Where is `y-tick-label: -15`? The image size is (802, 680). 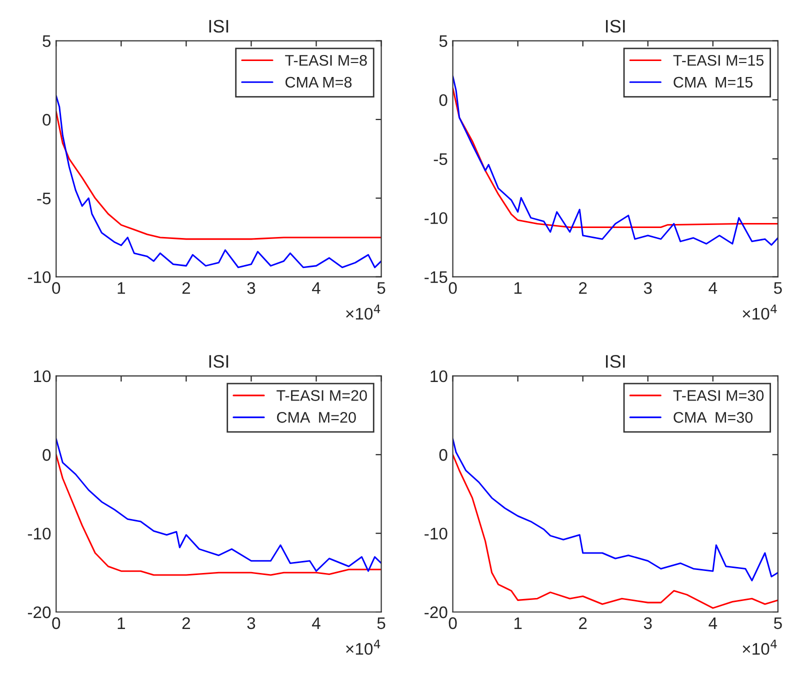 y-tick-label: -15 is located at coordinates (436, 277).